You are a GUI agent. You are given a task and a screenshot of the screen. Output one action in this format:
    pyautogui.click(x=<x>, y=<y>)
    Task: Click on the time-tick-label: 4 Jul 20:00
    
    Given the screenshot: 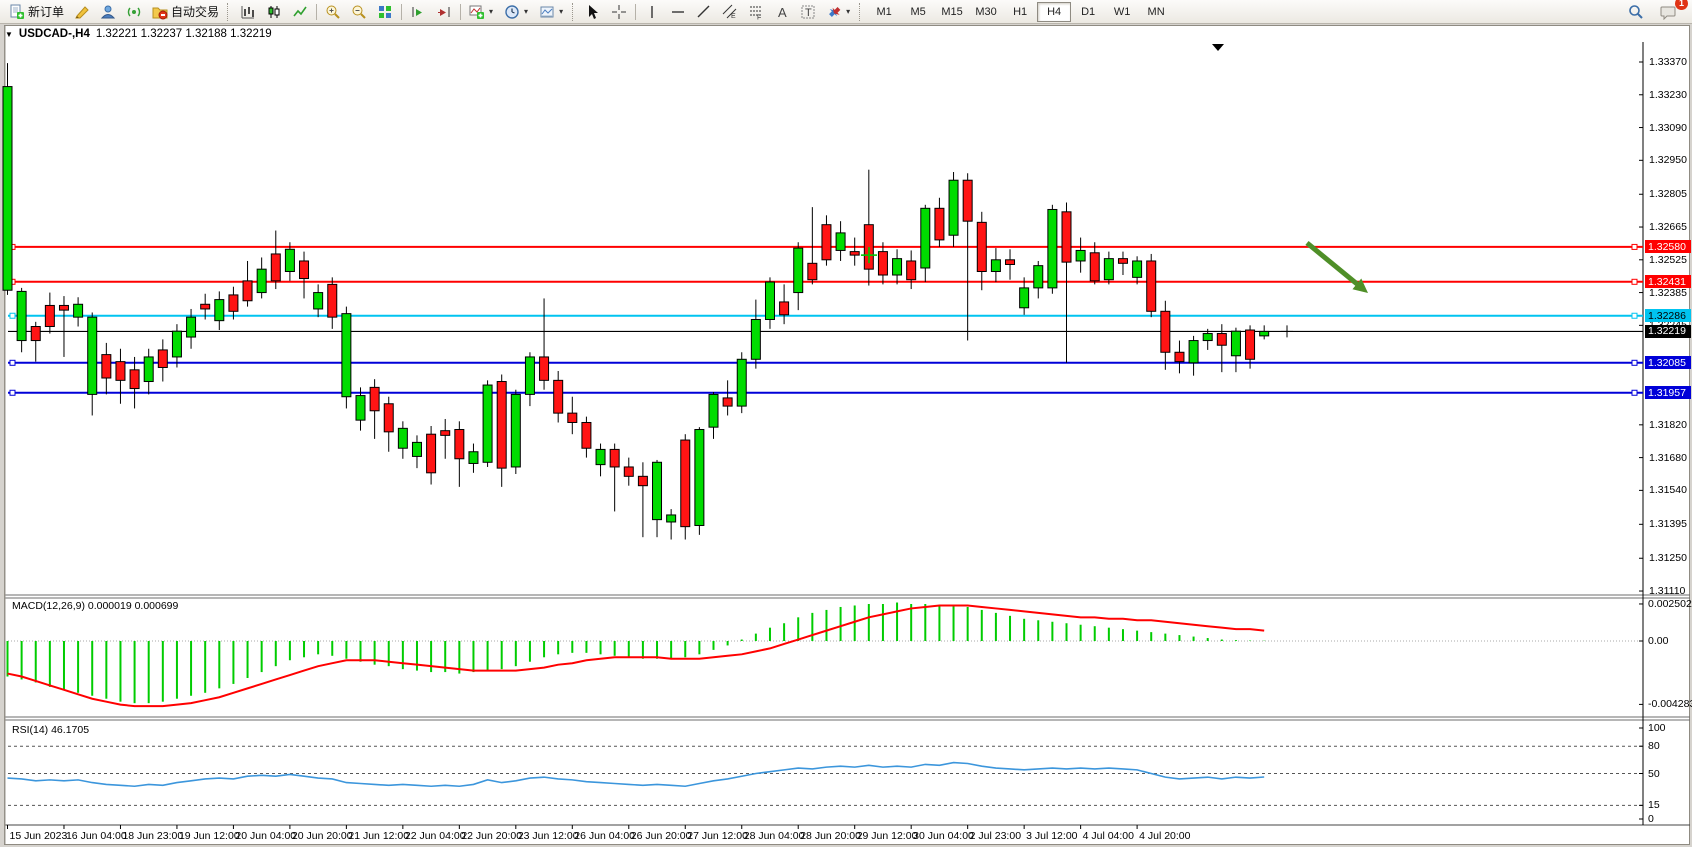 What is the action you would take?
    pyautogui.click(x=1165, y=836)
    